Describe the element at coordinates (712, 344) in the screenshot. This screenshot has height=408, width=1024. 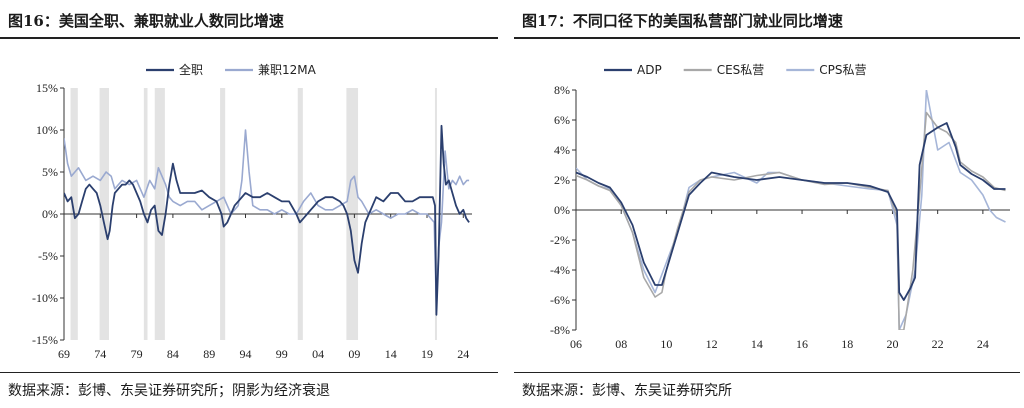
I see `x-tick-label: 12` at that location.